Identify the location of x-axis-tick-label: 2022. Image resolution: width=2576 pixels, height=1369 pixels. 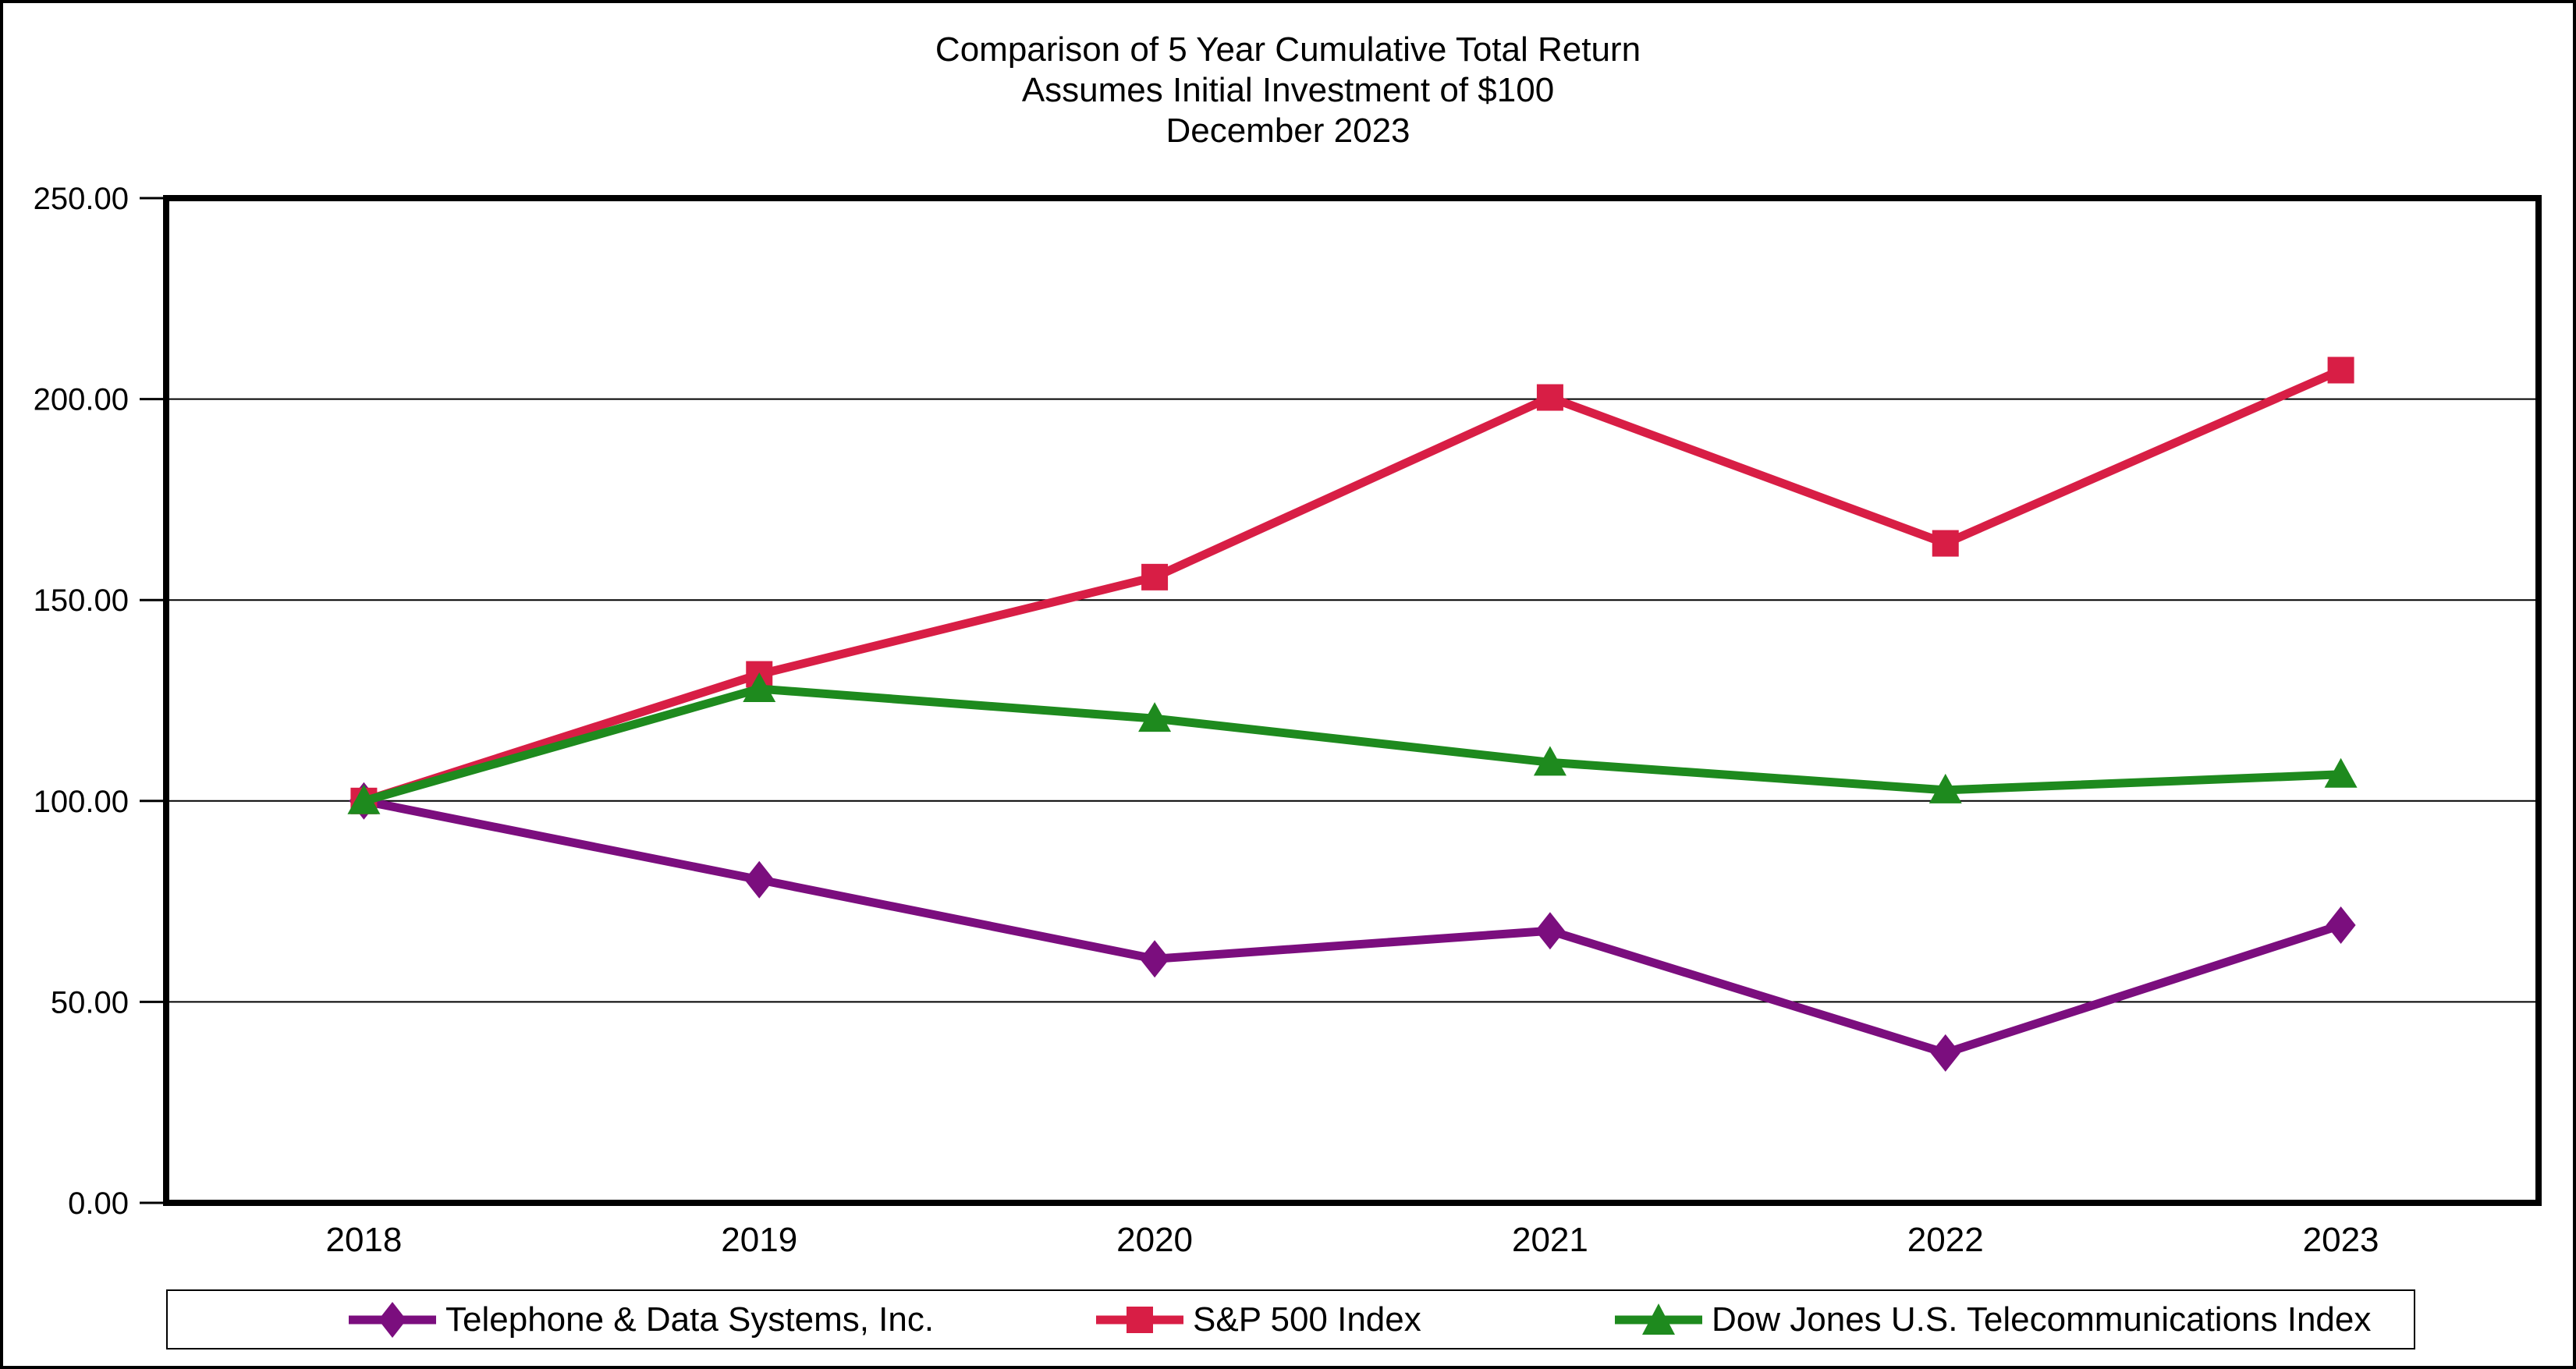
(1945, 1240).